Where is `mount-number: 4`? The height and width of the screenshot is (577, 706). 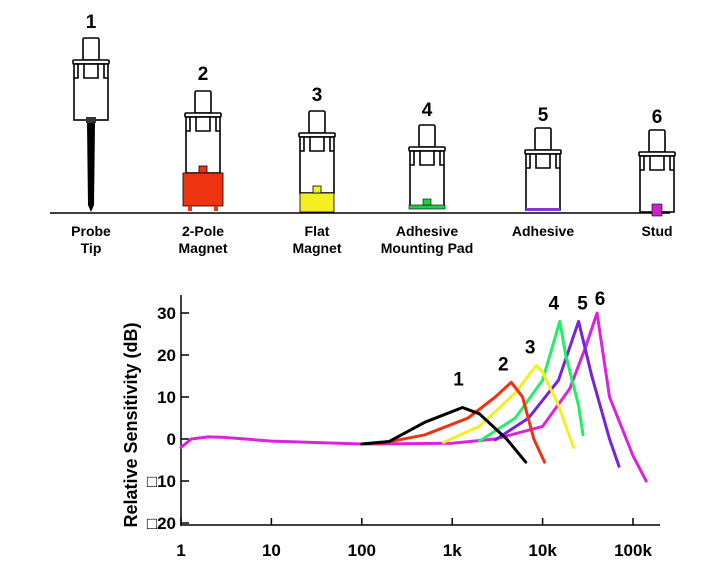 mount-number: 4 is located at coordinates (427, 110).